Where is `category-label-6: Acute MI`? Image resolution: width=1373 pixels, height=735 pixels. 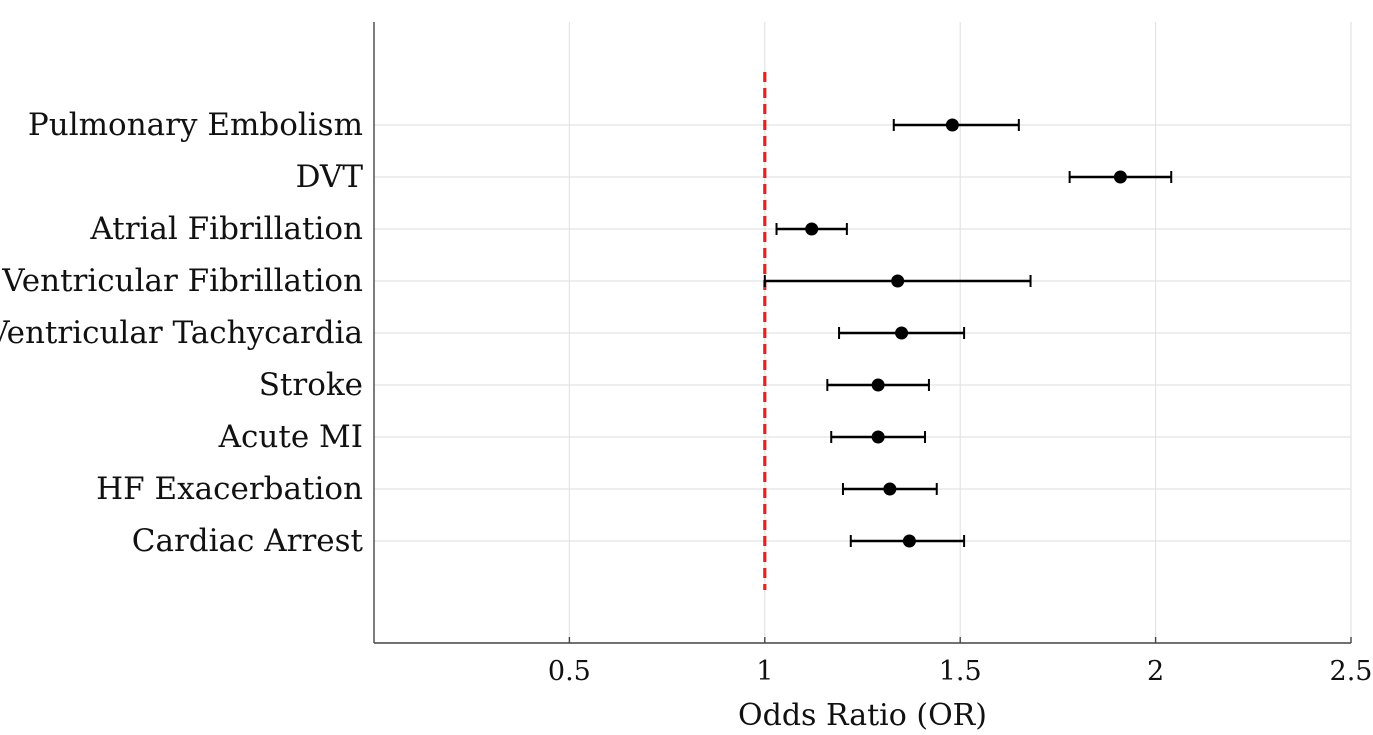 category-label-6: Acute MI is located at coordinates (290, 437).